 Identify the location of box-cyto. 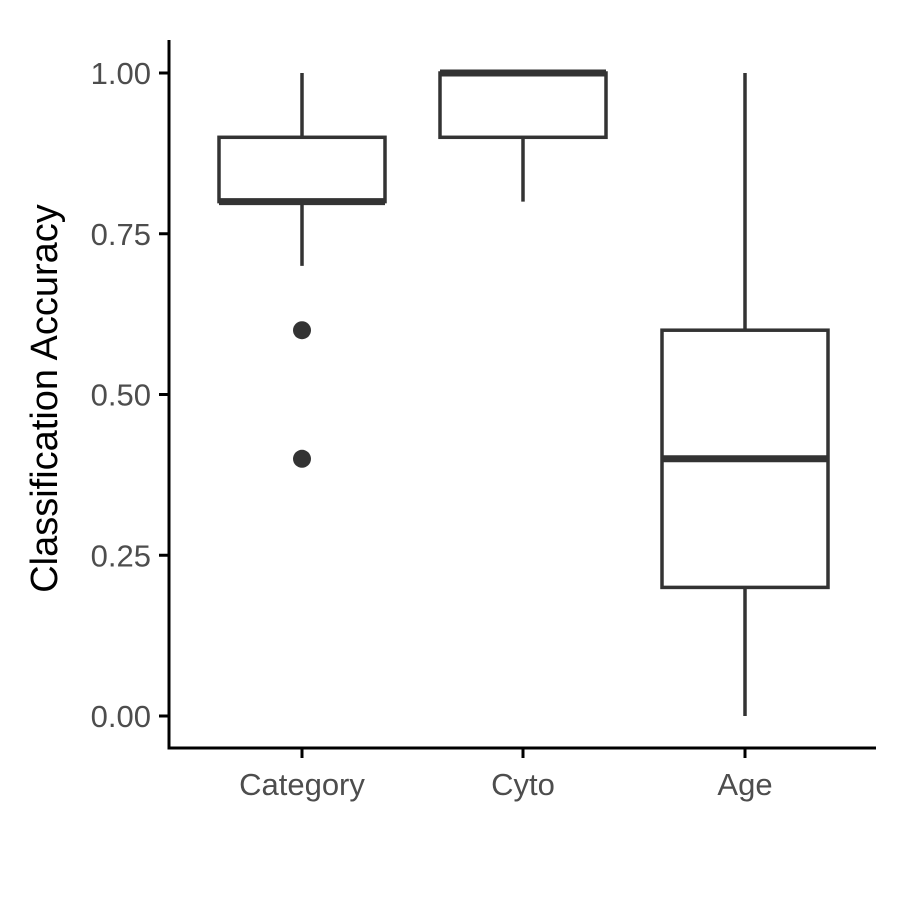
(523, 135).